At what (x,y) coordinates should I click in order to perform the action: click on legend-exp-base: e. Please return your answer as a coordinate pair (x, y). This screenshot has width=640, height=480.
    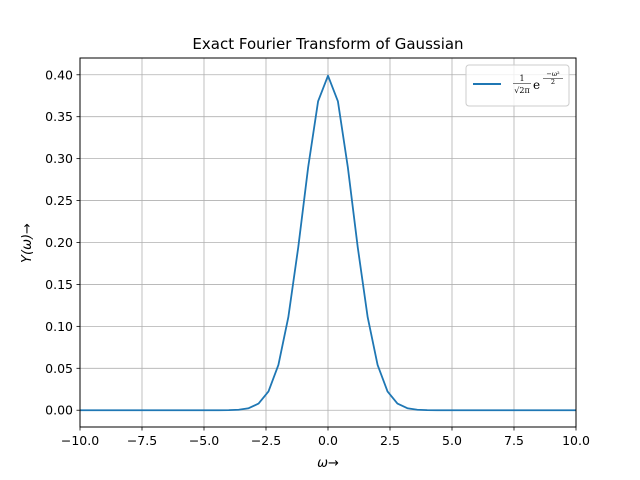
    Looking at the image, I should click on (536, 85).